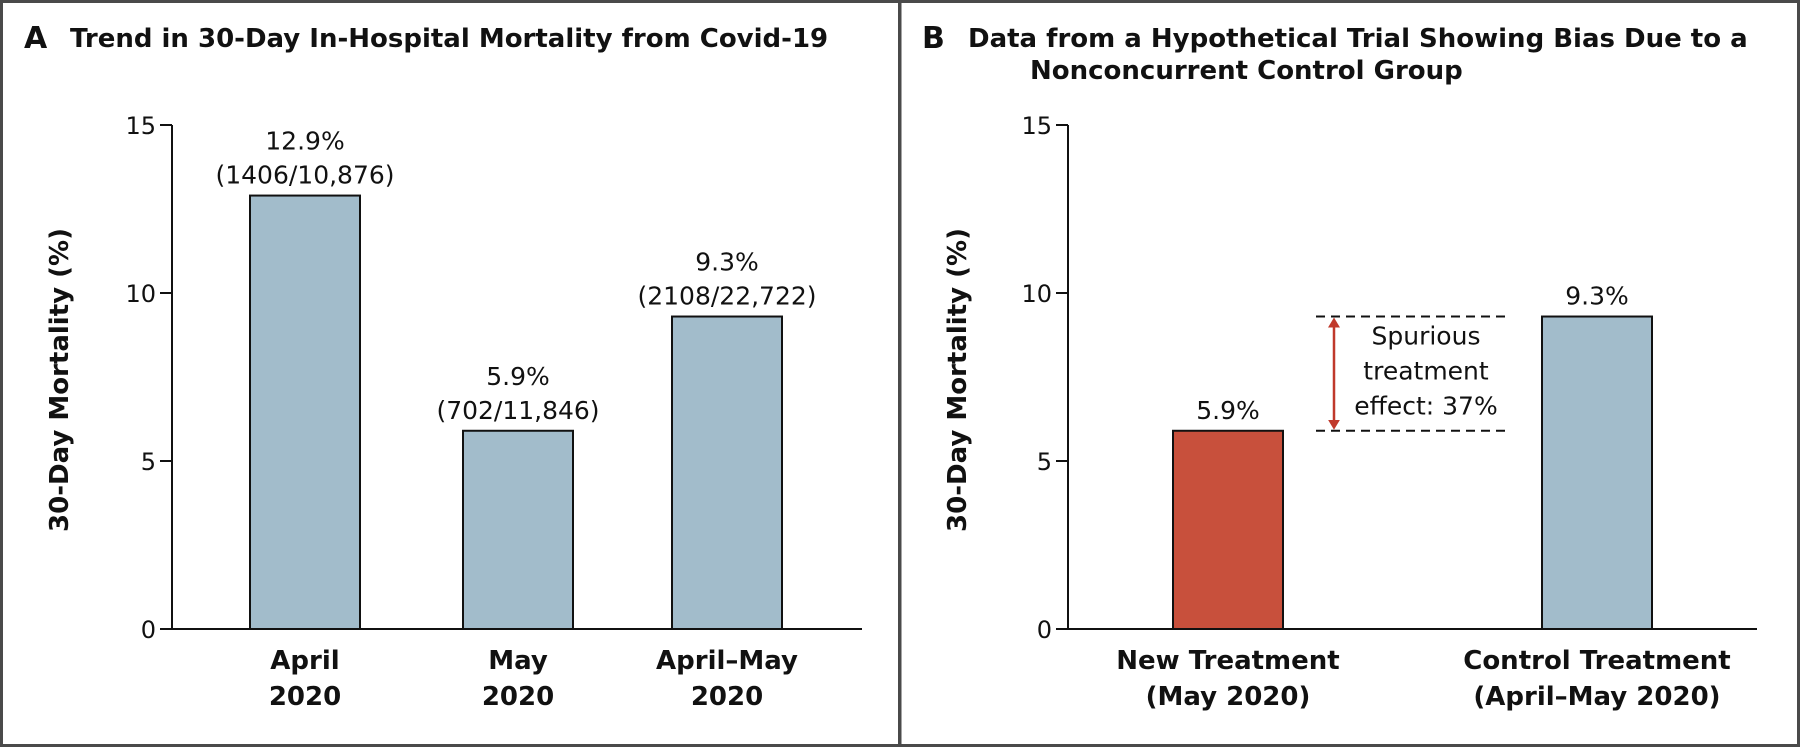  Describe the element at coordinates (1044, 630) in the screenshot. I see `panel-b-y-tick-label: 0` at that location.